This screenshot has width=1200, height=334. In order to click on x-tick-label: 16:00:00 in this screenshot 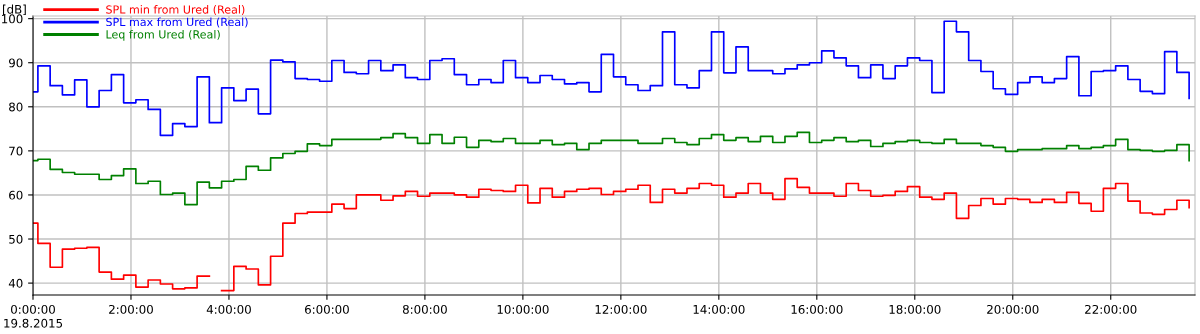, I will do `click(817, 309)`.